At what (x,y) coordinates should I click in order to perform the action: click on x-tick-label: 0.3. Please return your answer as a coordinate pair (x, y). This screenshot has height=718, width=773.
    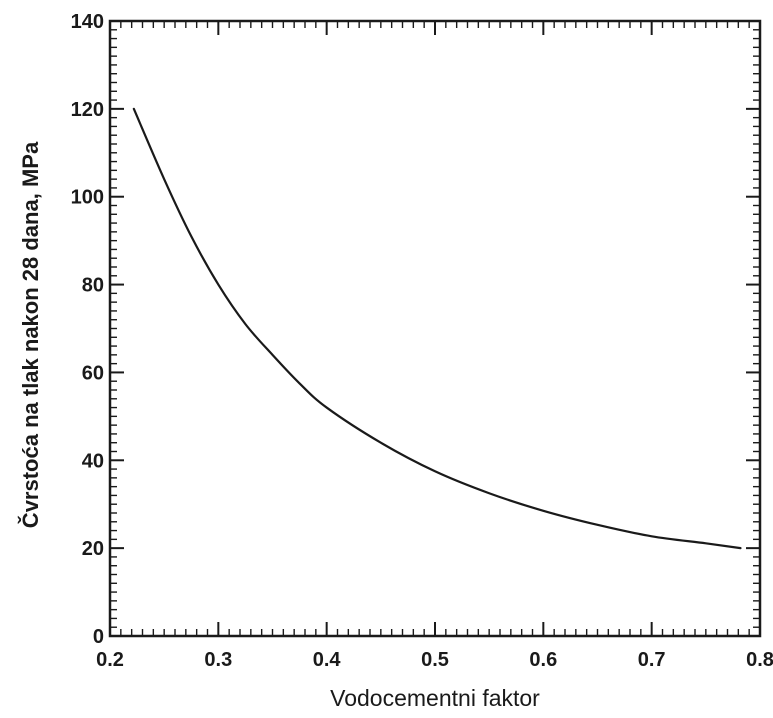
    Looking at the image, I should click on (218, 660).